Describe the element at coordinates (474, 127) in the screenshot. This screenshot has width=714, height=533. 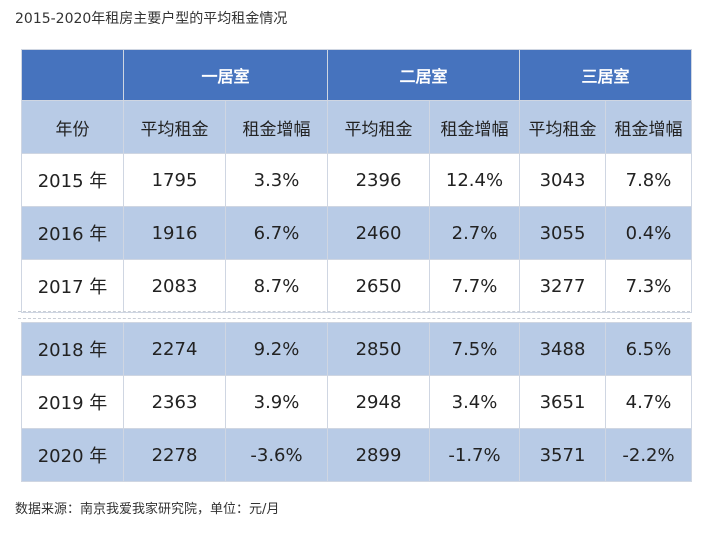
I see `column-header-growth-2: 租金增幅` at that location.